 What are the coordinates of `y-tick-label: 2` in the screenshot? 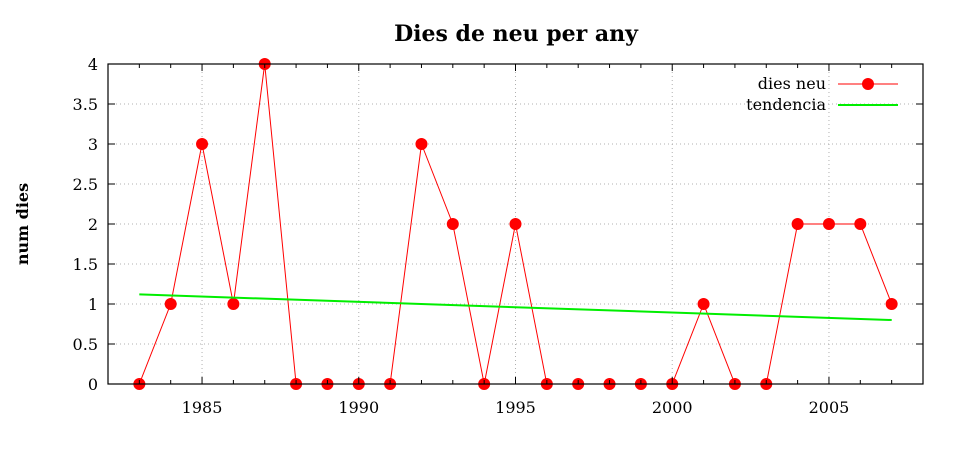 It's located at (93, 224).